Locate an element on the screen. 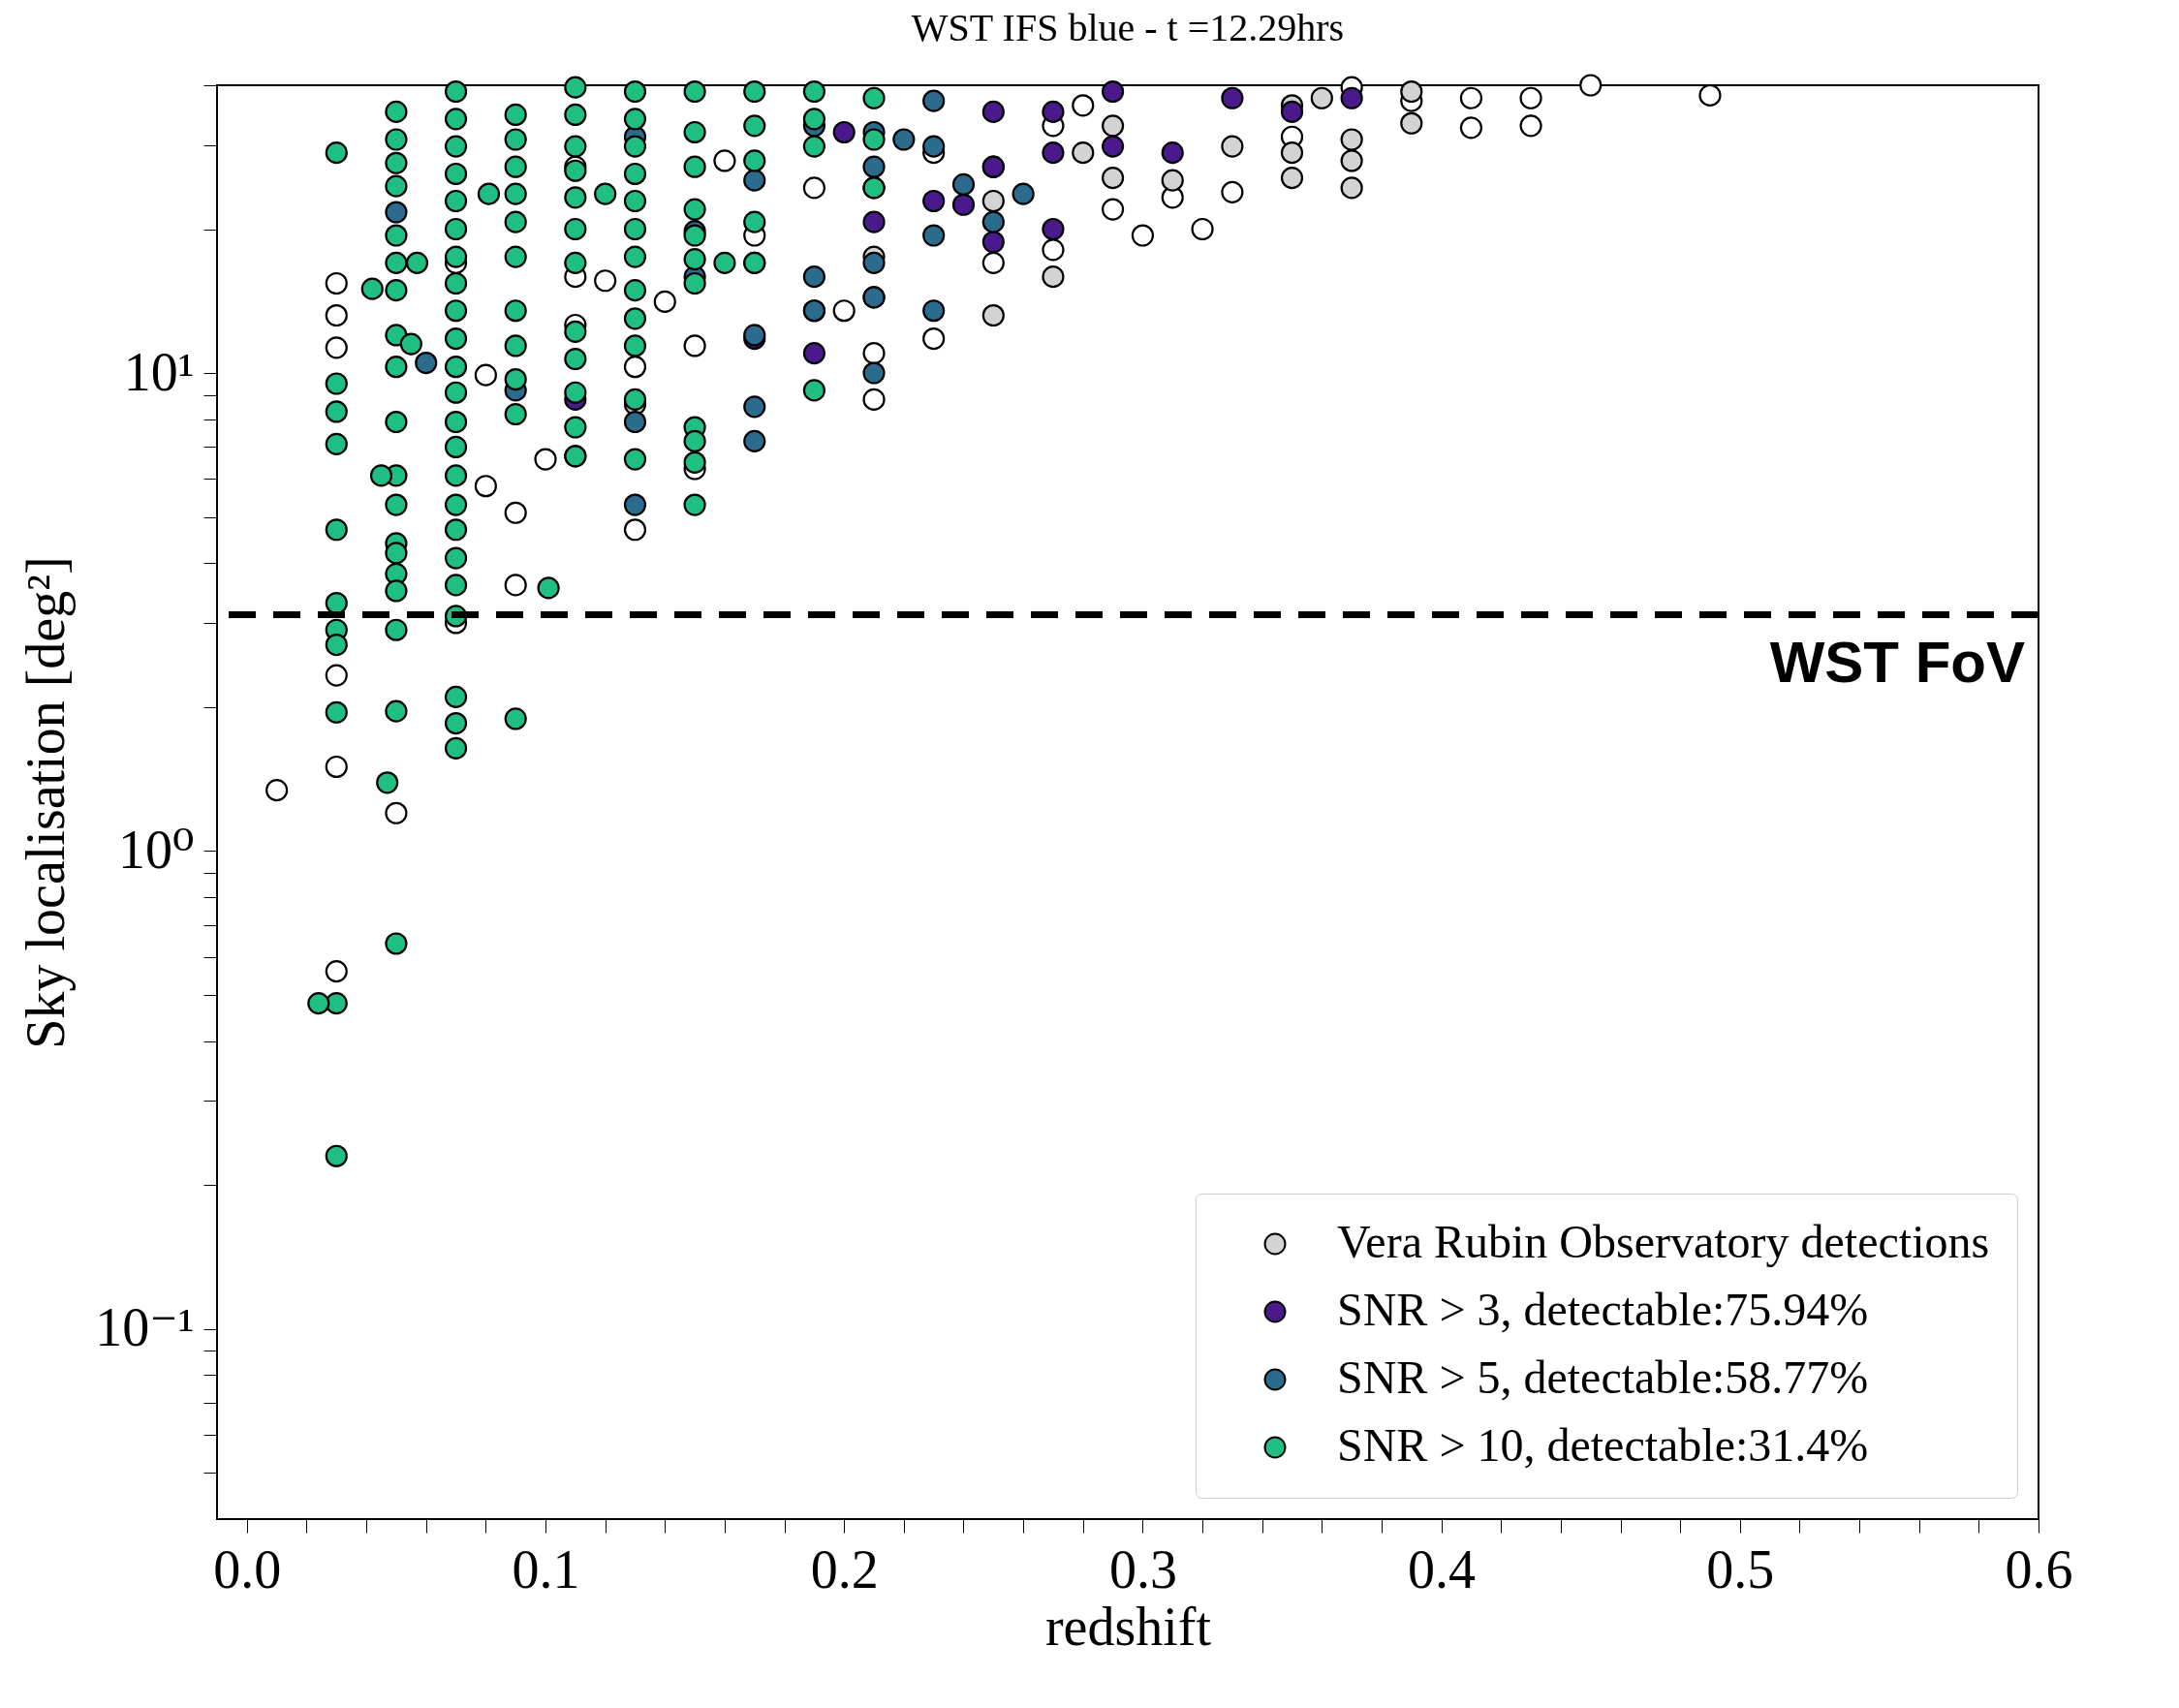  ref-line-label: WST FoV is located at coordinates (1897, 662).